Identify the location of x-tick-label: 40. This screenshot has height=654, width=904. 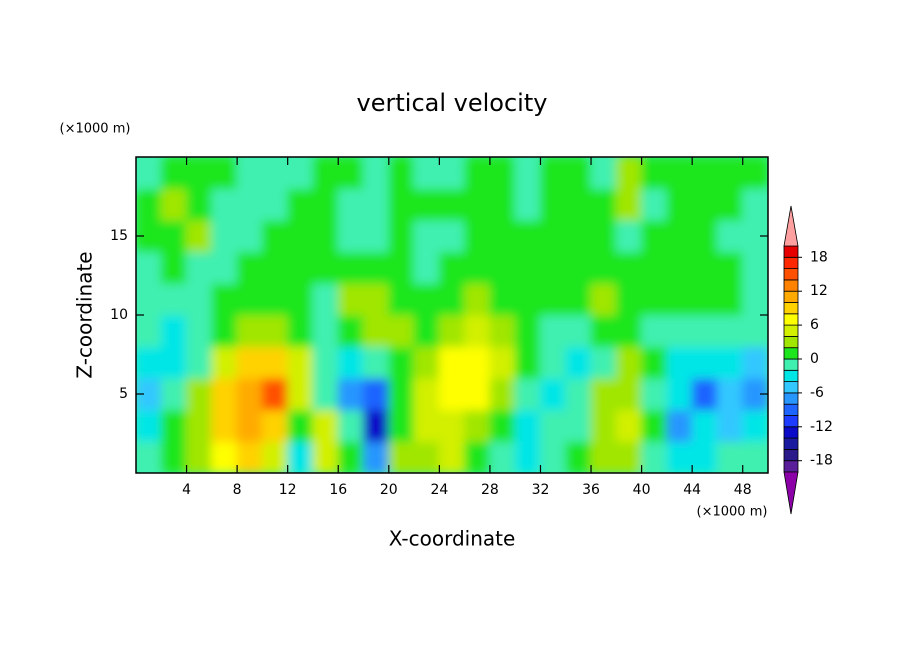
(642, 490).